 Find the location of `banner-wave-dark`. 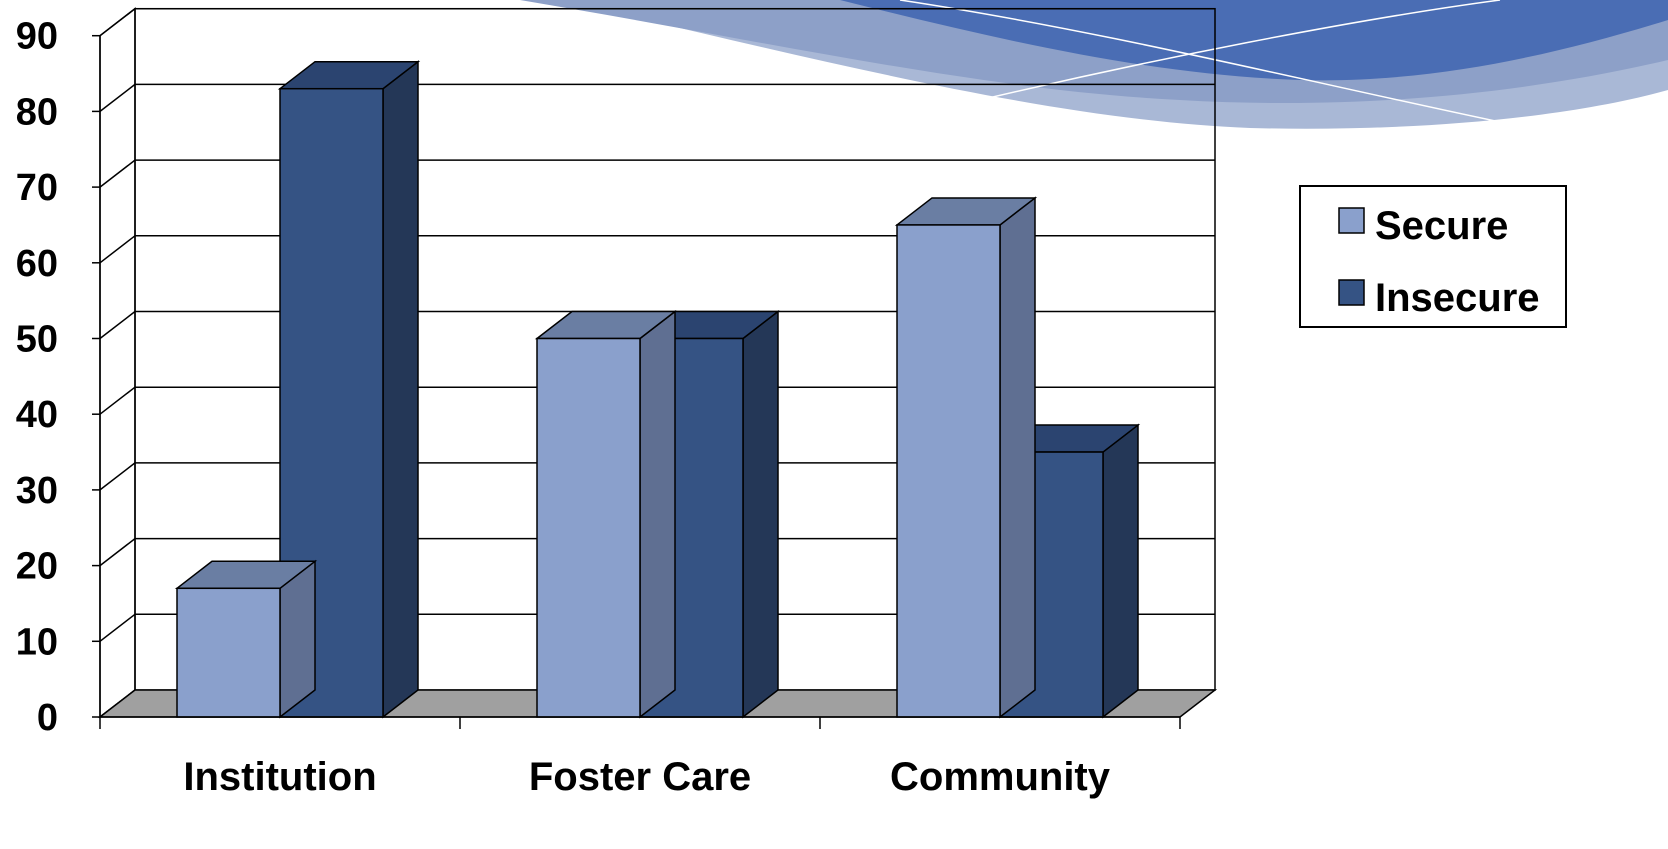

banner-wave-dark is located at coordinates (1254, 40).